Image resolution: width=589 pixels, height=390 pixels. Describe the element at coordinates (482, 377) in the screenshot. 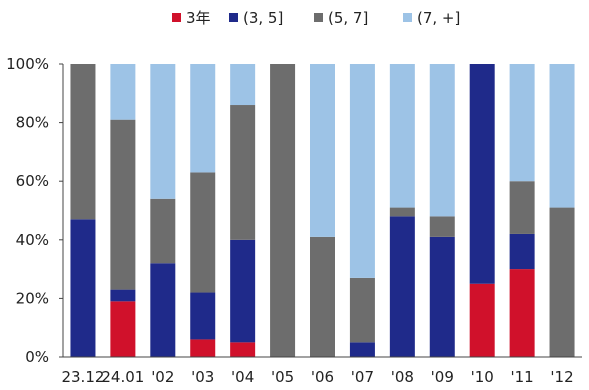

I see `x-tick-label: '10` at that location.